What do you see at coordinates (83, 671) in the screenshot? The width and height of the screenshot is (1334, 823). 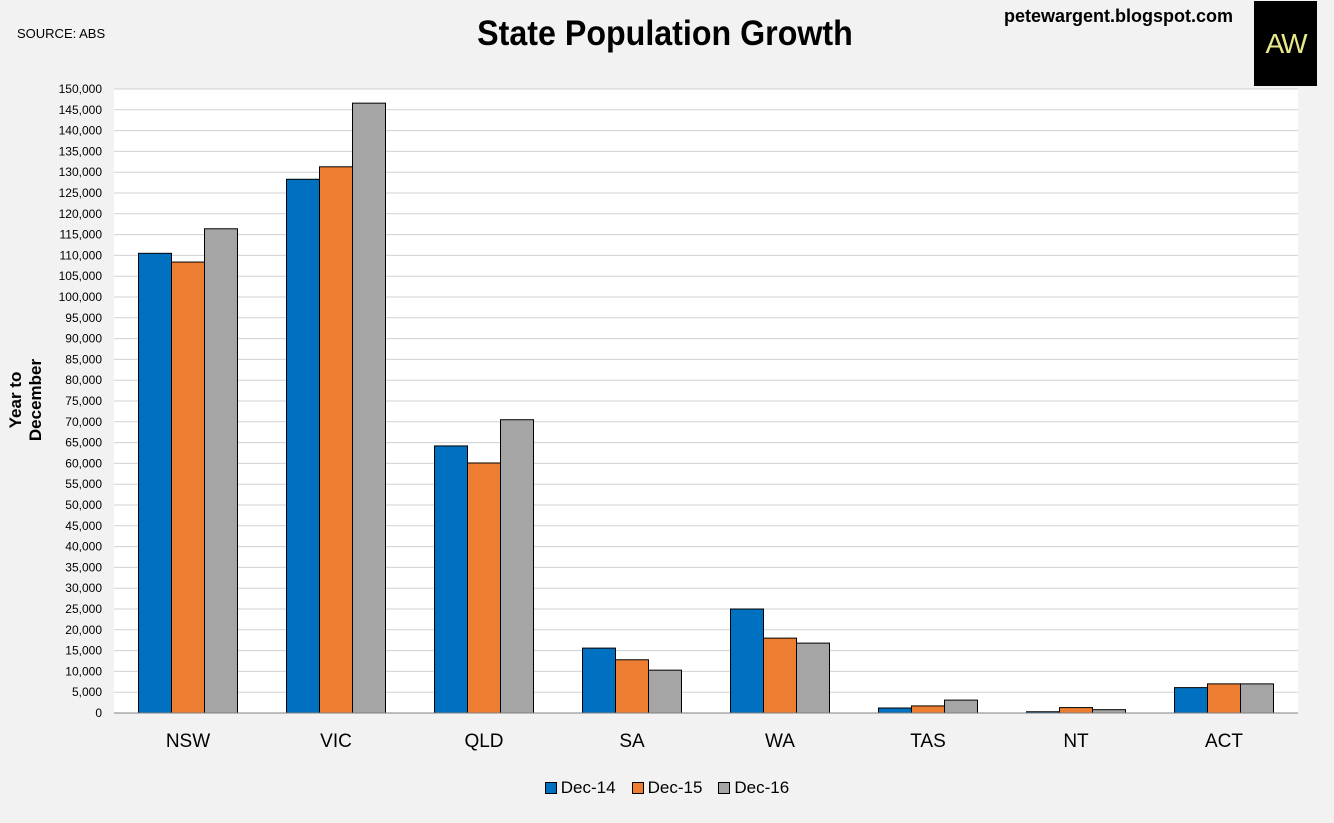 I see `y-tick-label: 10,000` at bounding box center [83, 671].